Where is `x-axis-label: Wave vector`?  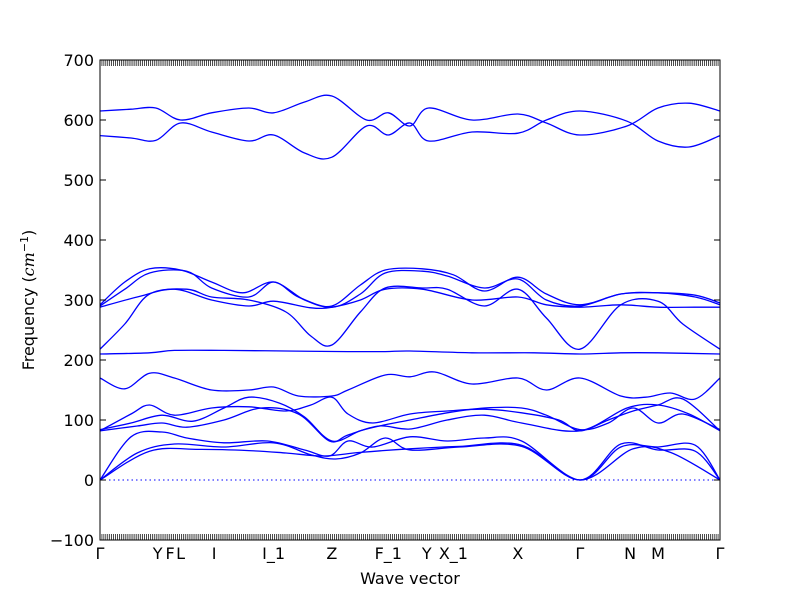 x-axis-label: Wave vector is located at coordinates (410, 578).